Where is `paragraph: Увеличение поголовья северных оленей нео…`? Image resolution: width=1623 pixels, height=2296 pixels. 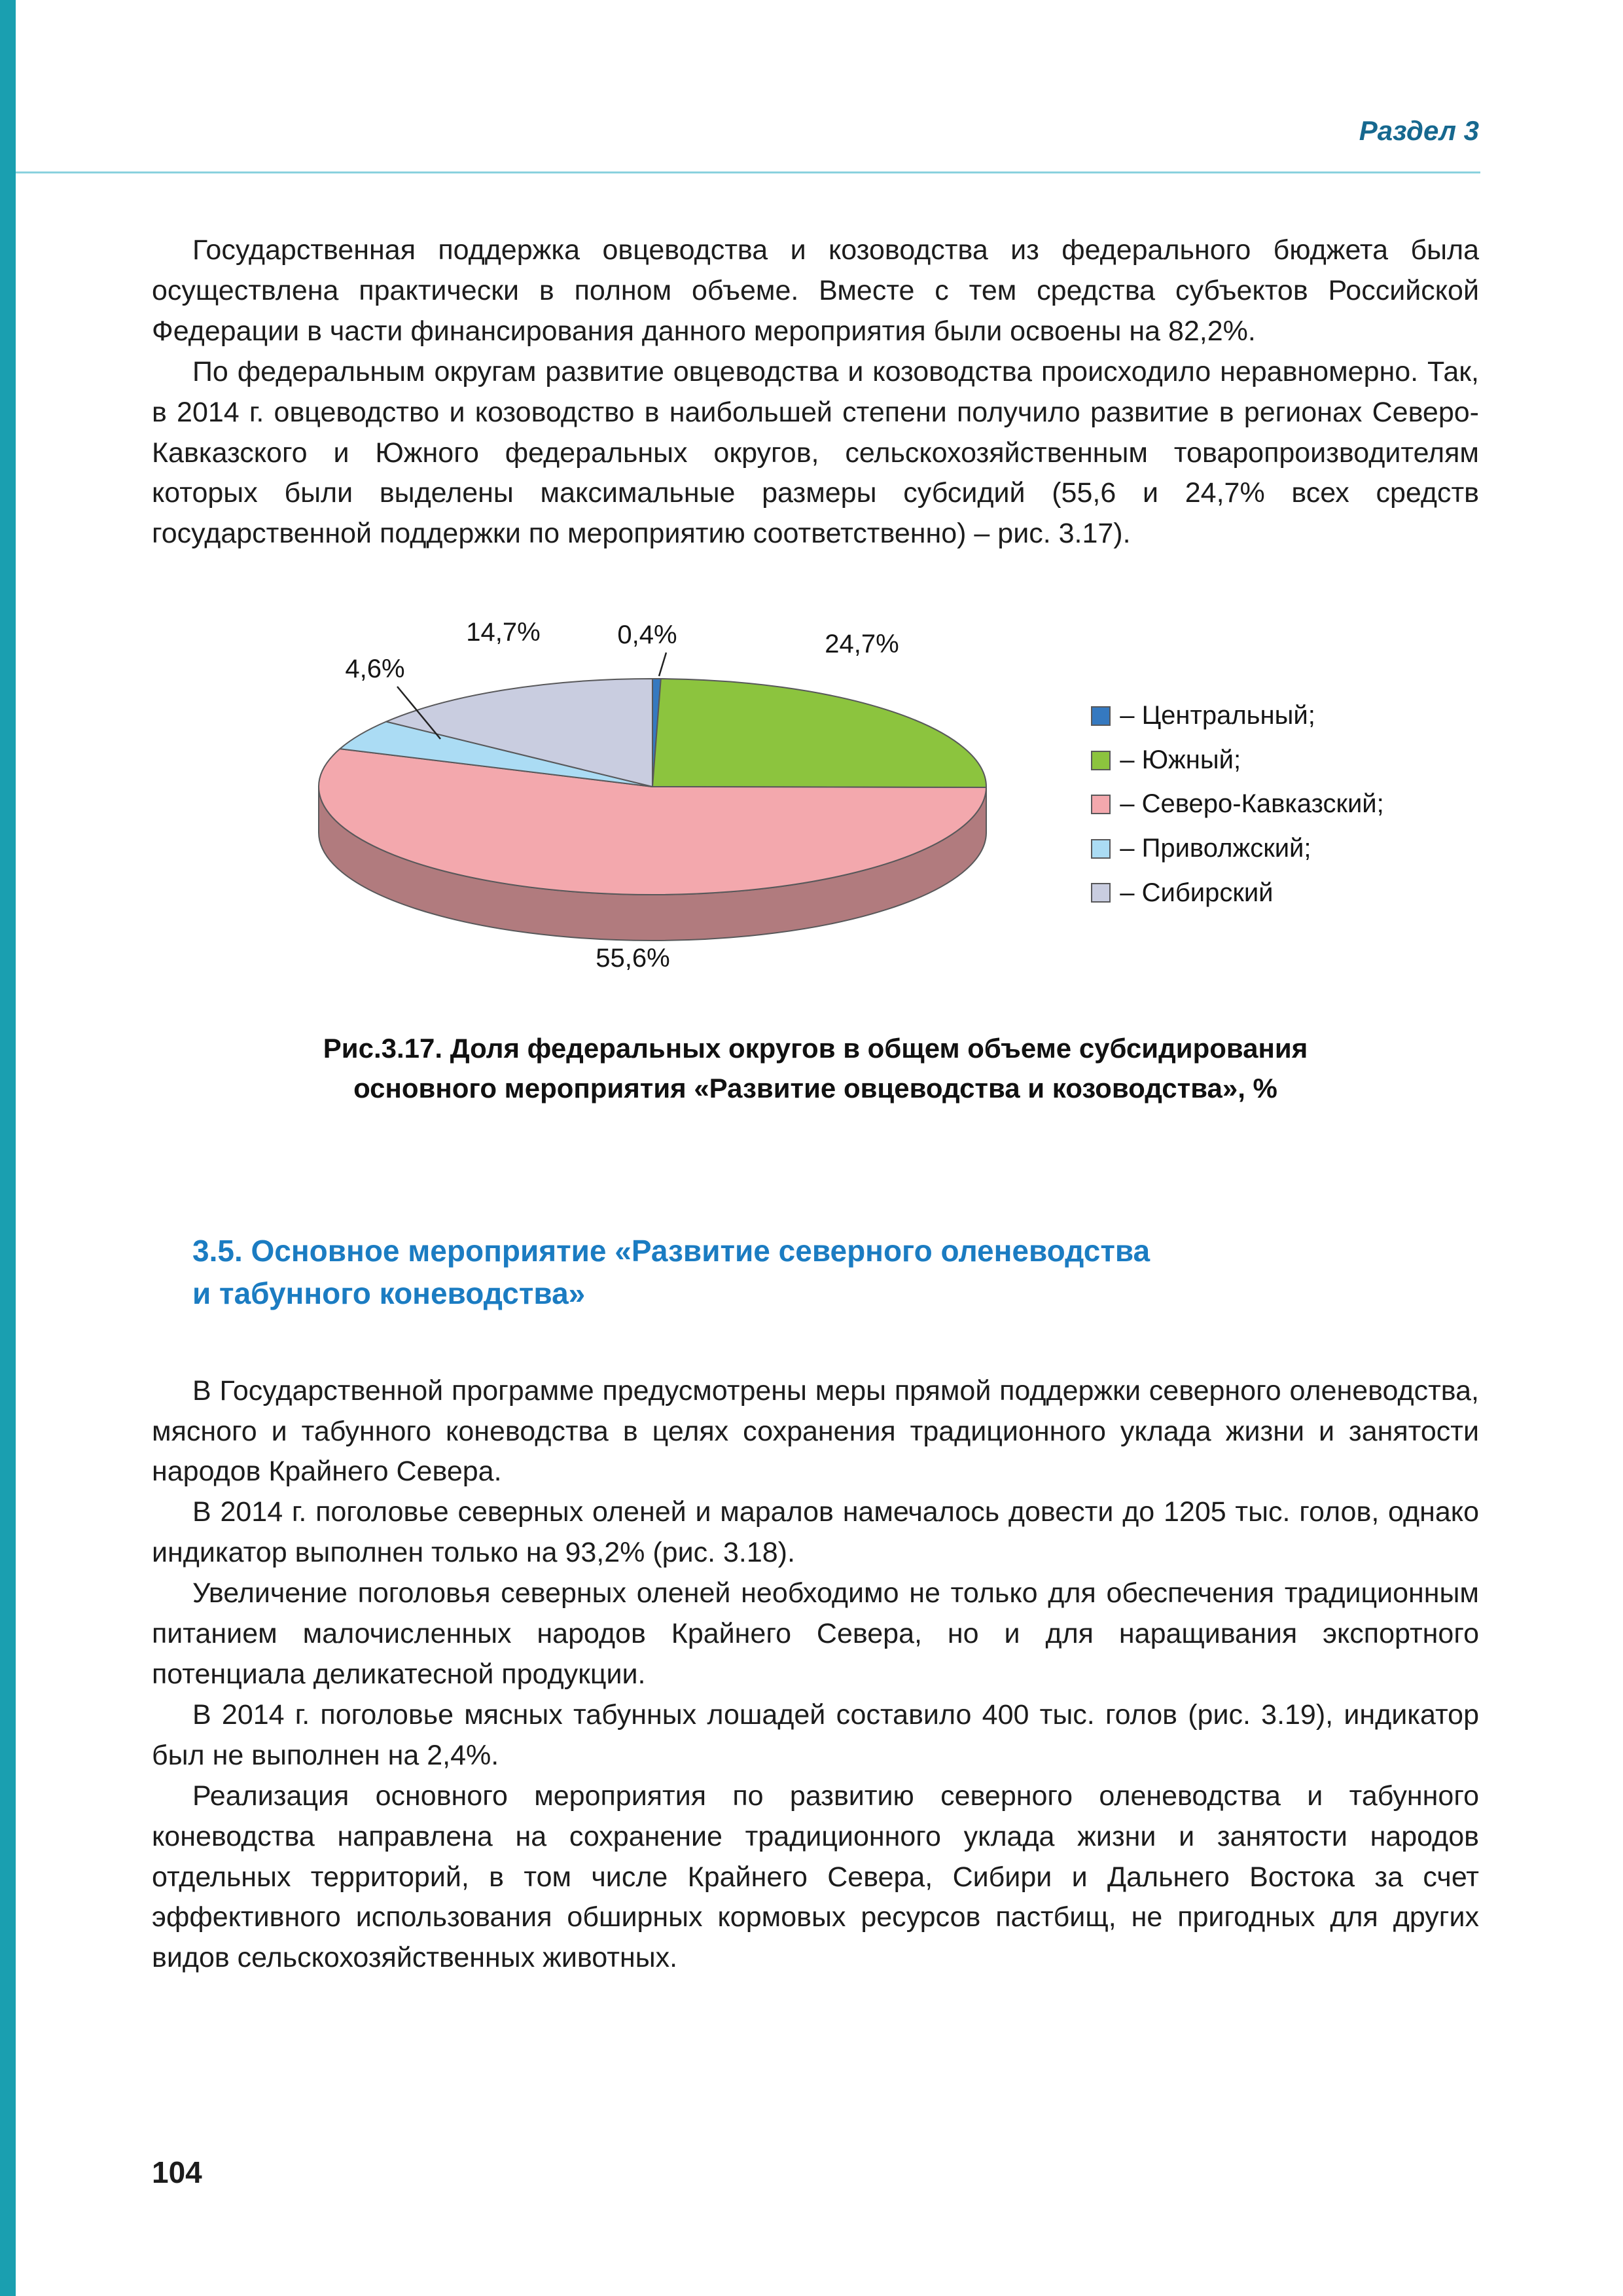 paragraph: Увеличение поголовья северных оленей нео… is located at coordinates (815, 1633).